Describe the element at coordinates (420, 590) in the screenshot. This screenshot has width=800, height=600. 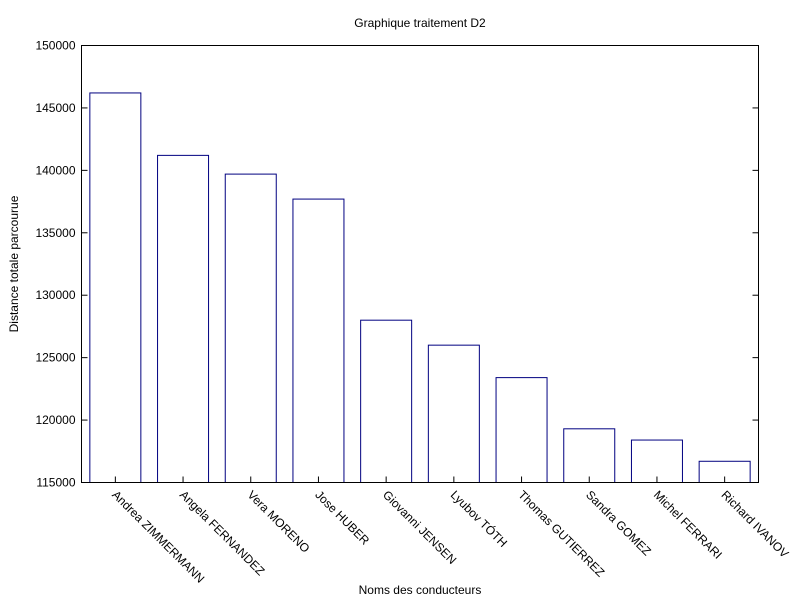
I see `x-axis-label: Noms des conducteurs` at that location.